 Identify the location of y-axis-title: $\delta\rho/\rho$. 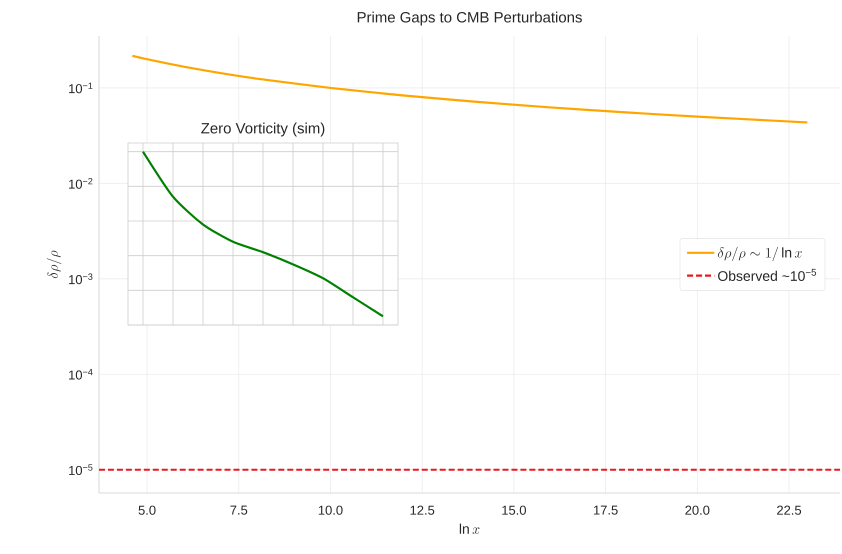
(54, 264).